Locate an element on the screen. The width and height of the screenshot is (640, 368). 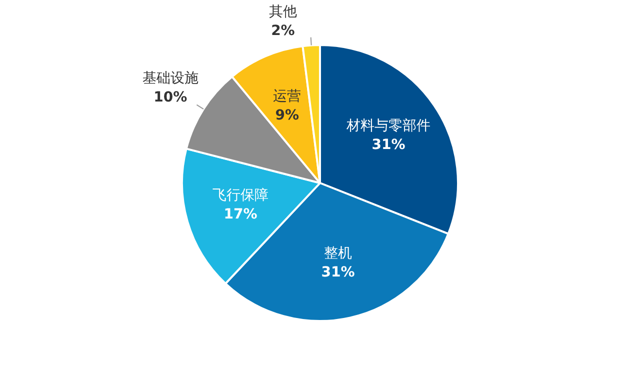
slice-label: 材料与零部件 is located at coordinates (387, 126).